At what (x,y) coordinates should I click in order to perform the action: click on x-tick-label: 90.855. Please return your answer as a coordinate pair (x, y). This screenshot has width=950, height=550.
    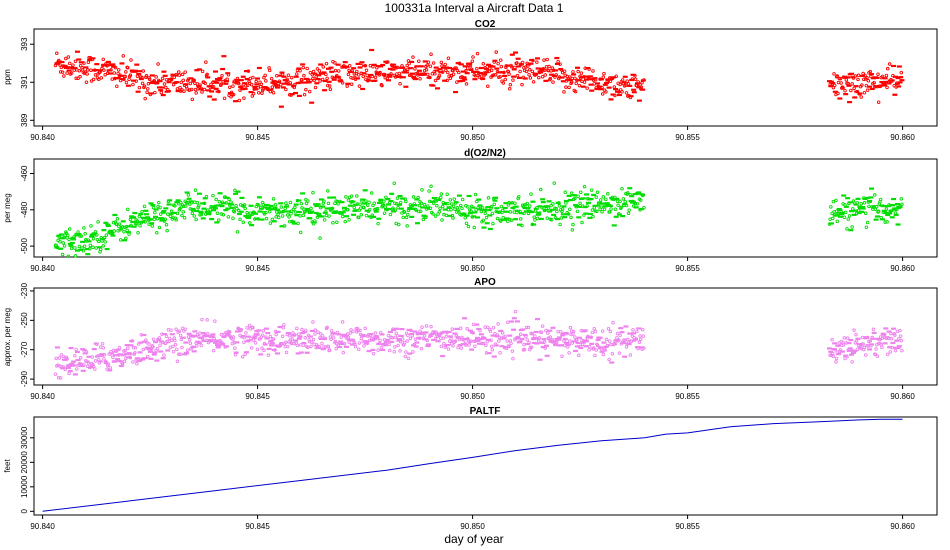
    Looking at the image, I should click on (687, 137).